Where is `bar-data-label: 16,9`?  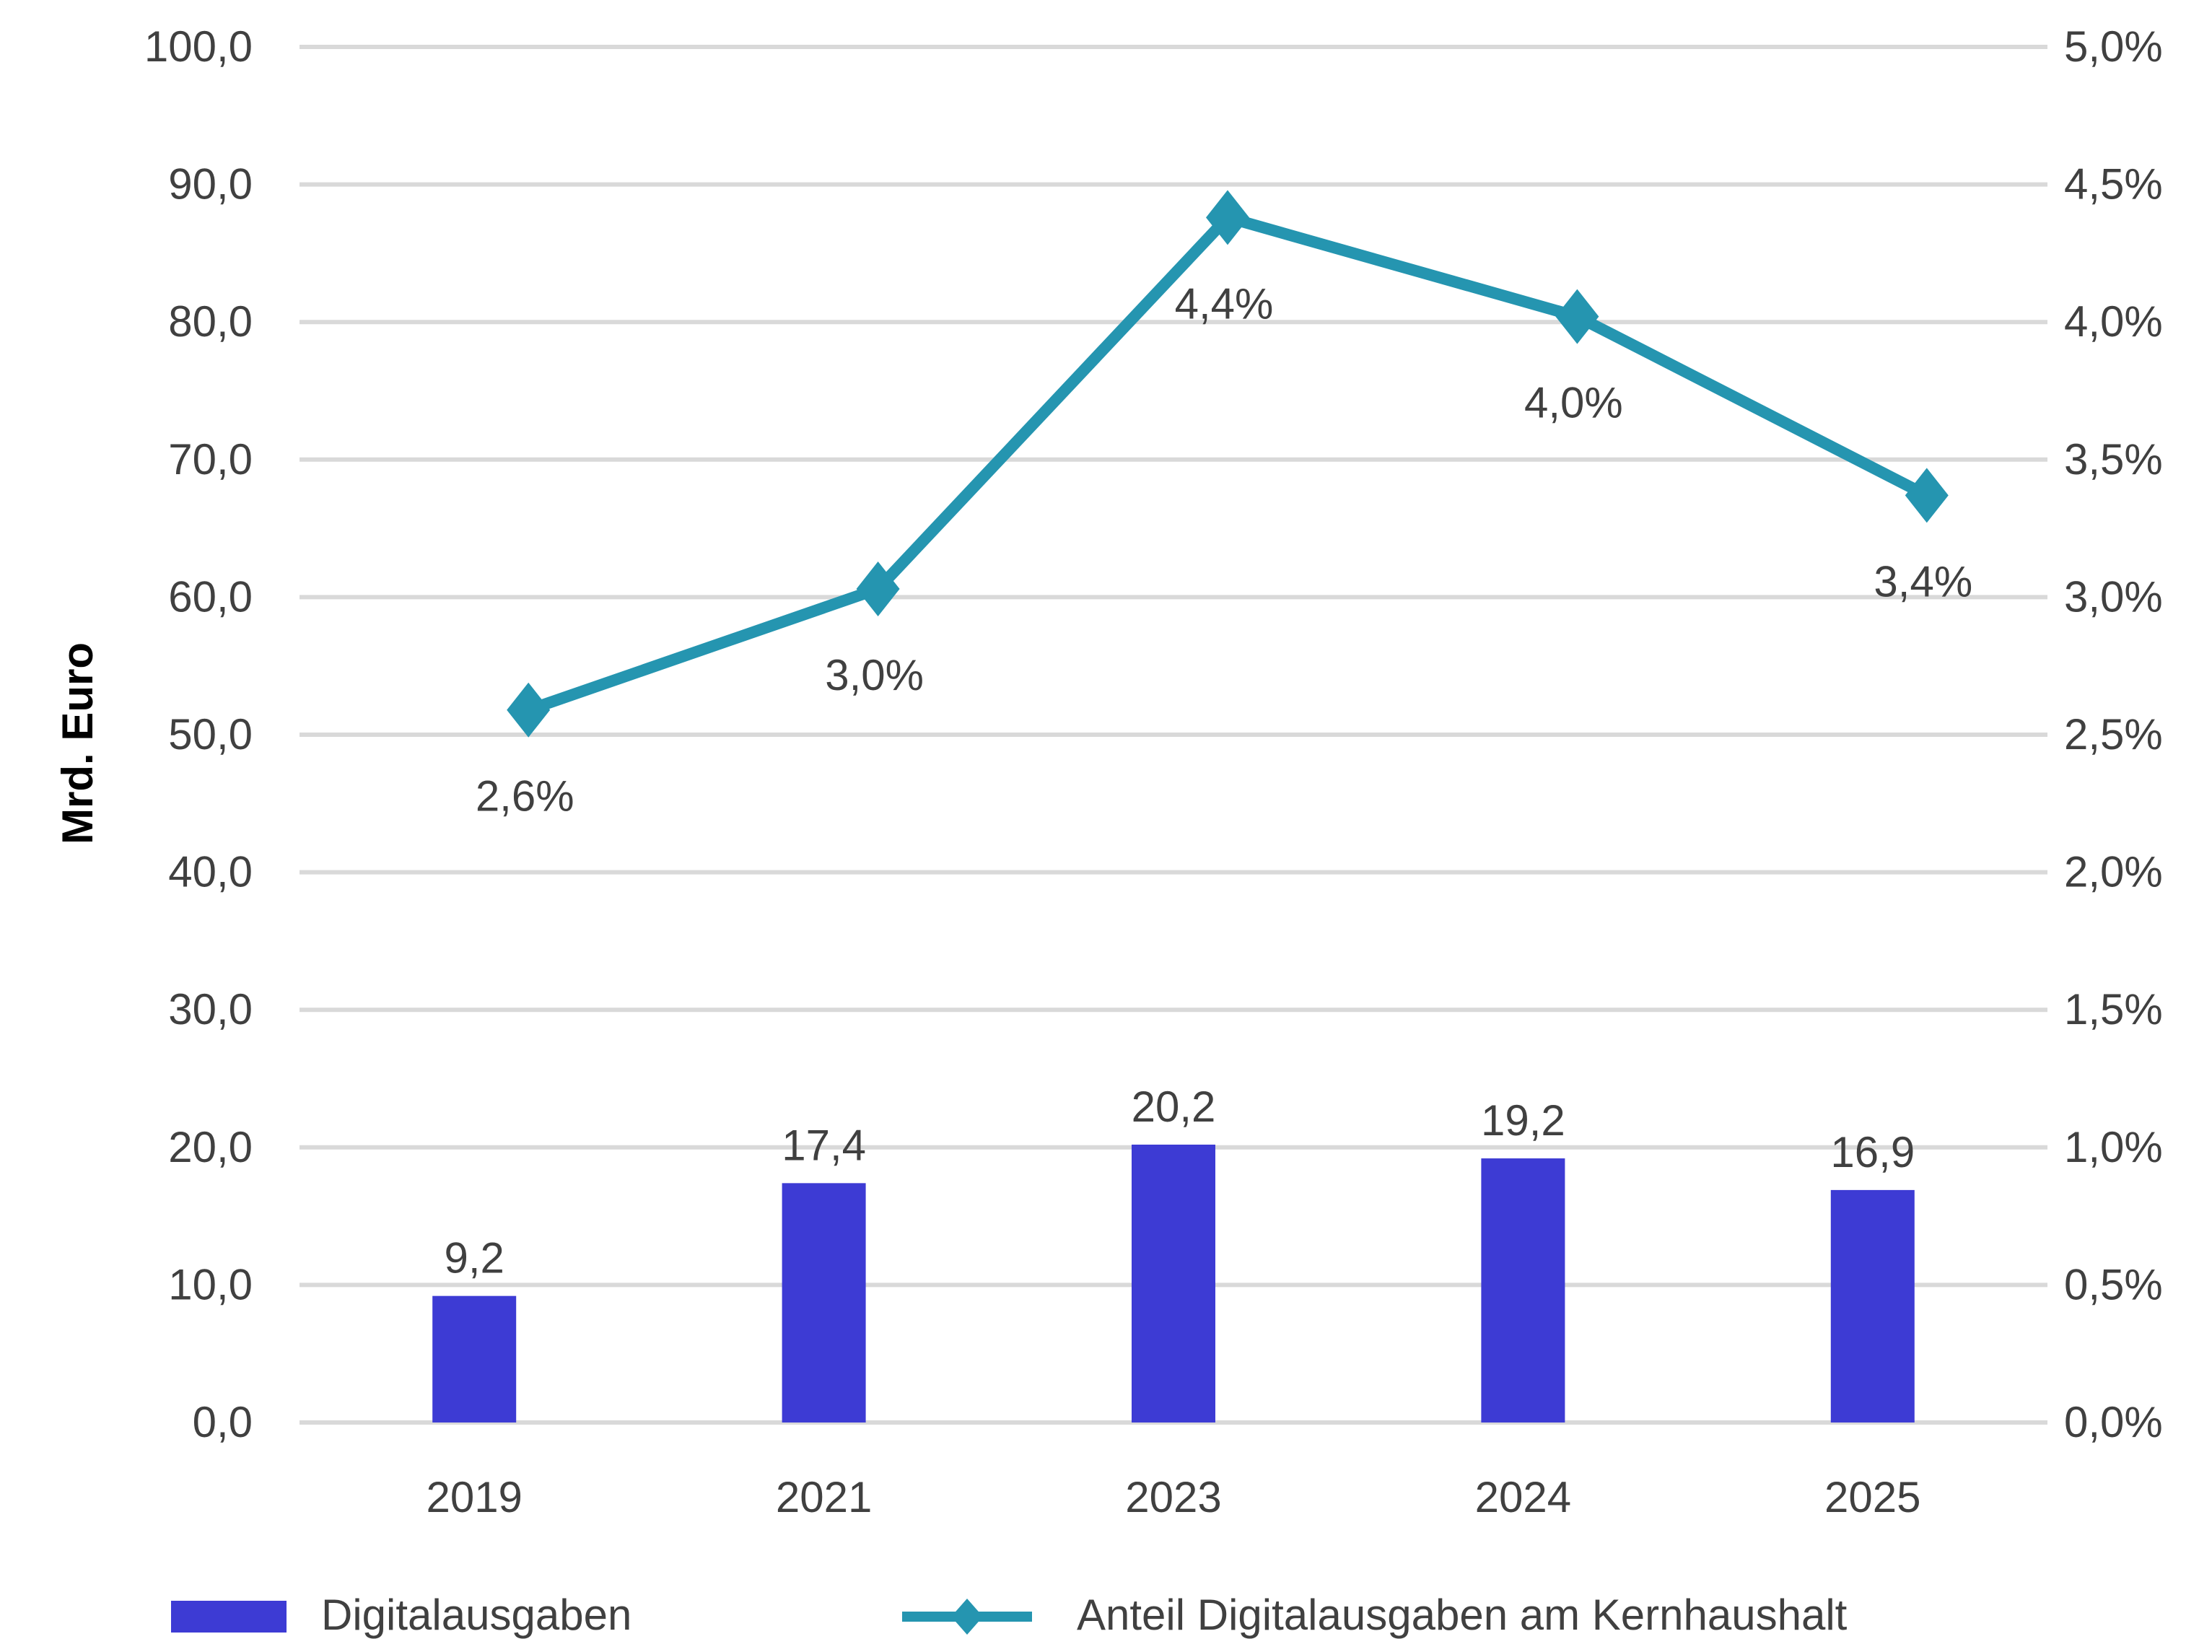 bar-data-label: 16,9 is located at coordinates (1872, 1152).